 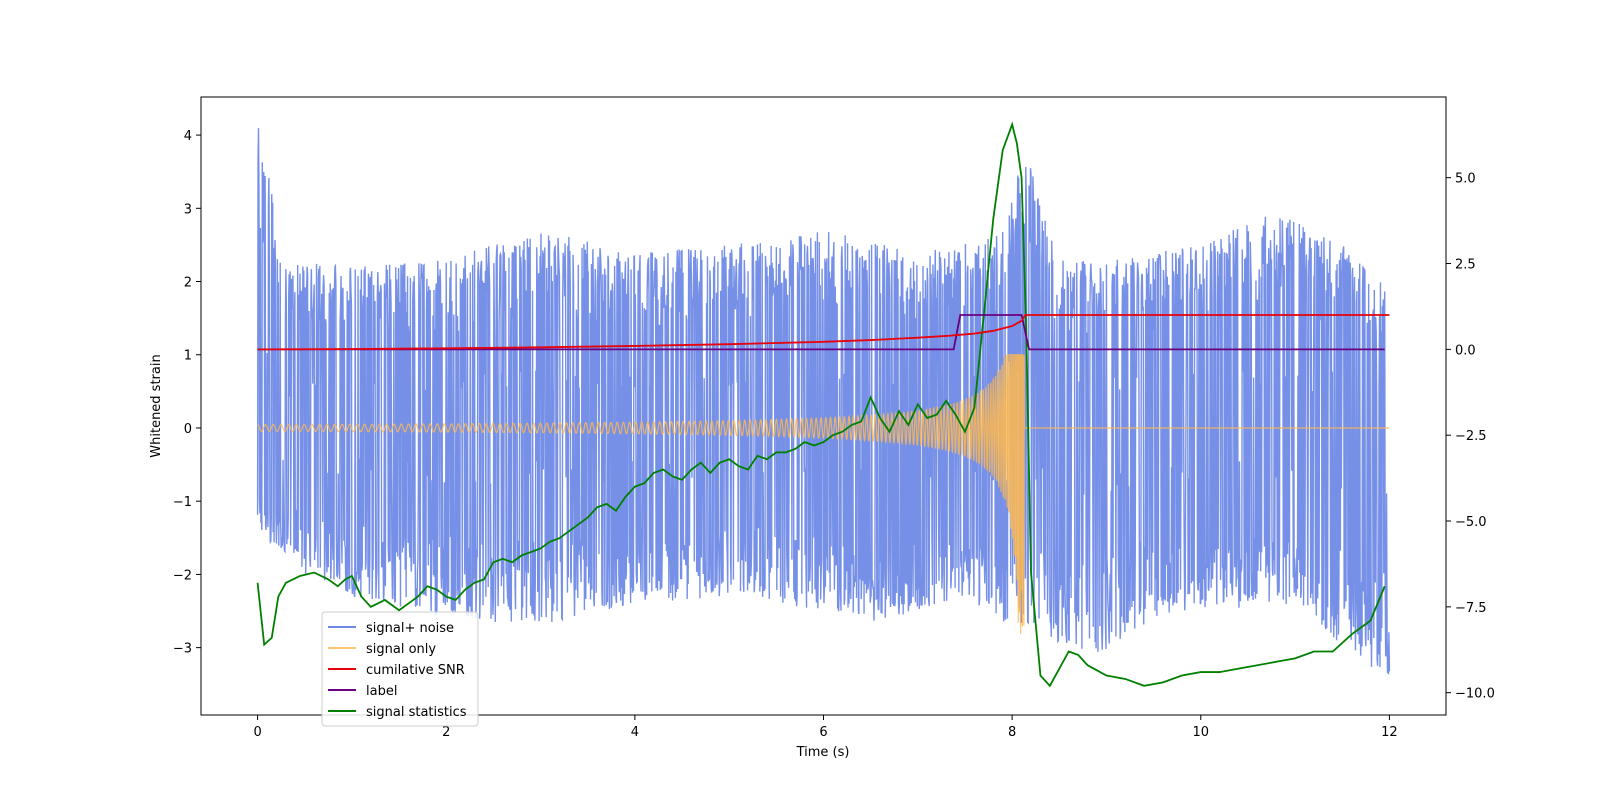 What do you see at coordinates (188, 136) in the screenshot?
I see `y-tick-label: 4` at bounding box center [188, 136].